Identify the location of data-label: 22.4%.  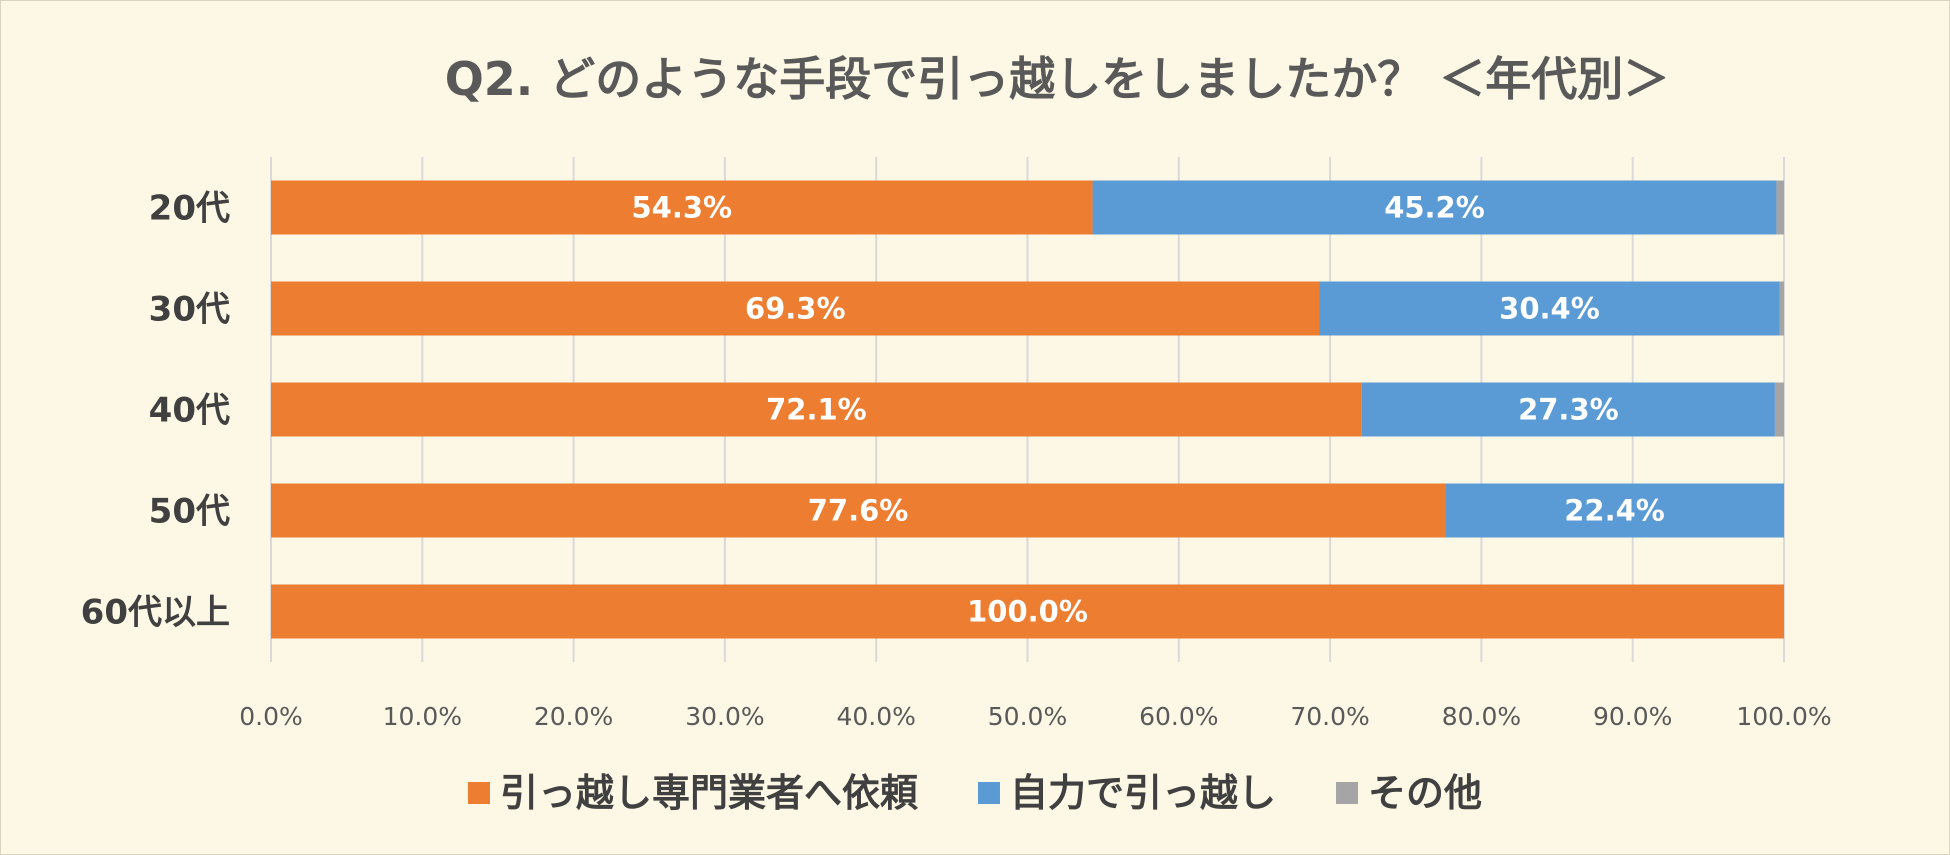
(1614, 511).